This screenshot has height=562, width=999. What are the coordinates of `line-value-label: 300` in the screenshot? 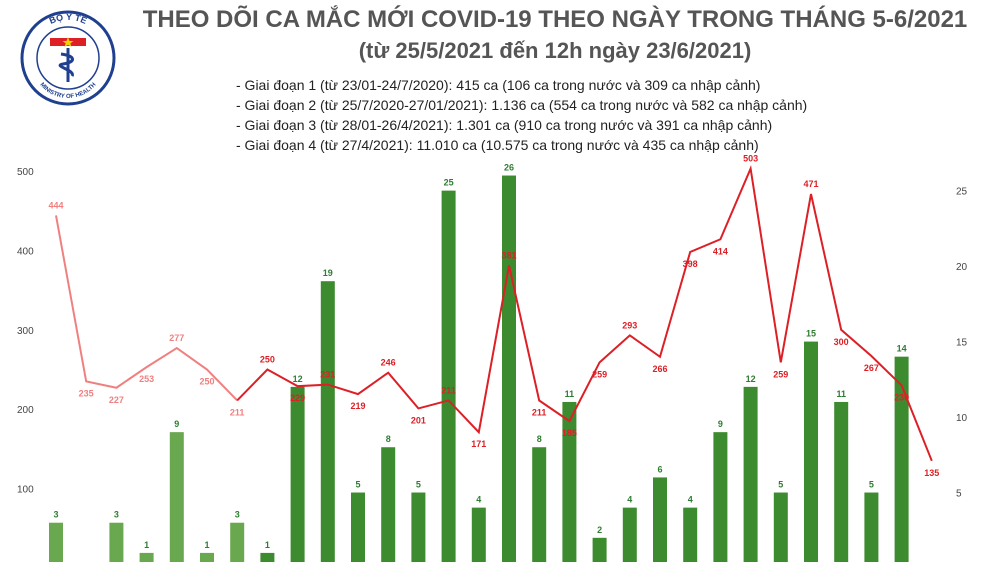 It's located at (841, 342).